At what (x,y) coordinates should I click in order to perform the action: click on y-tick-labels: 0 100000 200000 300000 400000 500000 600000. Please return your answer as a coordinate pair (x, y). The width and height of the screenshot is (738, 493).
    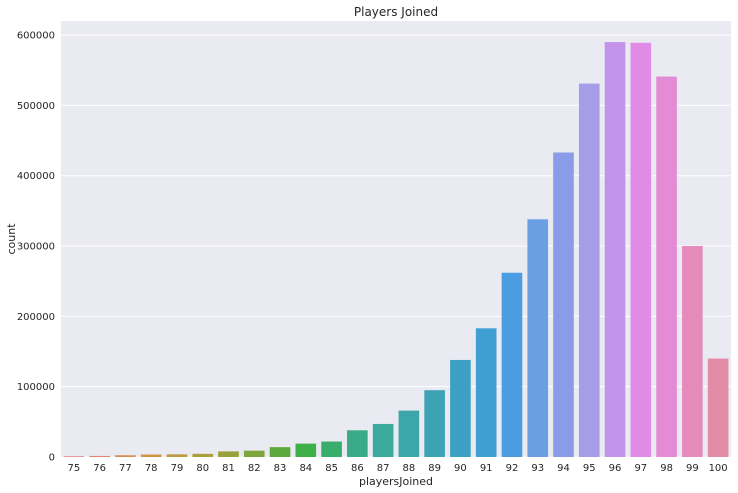
    Looking at the image, I should click on (36, 247).